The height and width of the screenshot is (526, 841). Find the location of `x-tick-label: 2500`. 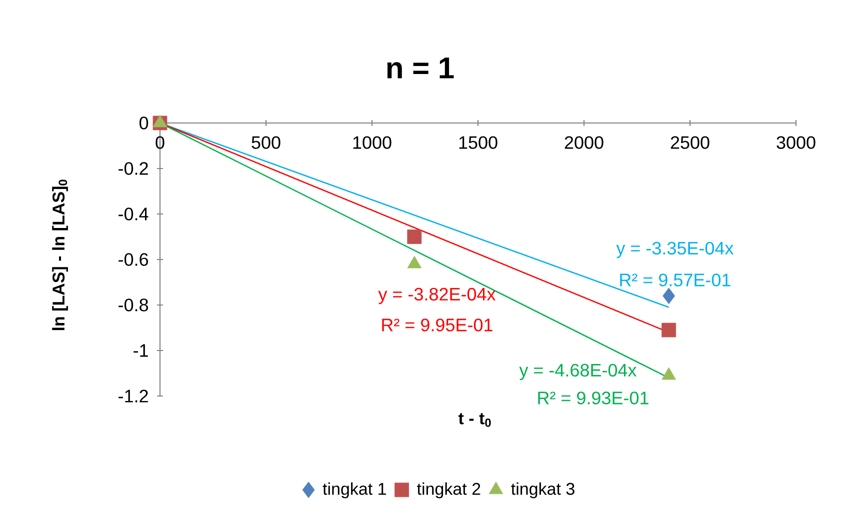

x-tick-label: 2500 is located at coordinates (690, 142).